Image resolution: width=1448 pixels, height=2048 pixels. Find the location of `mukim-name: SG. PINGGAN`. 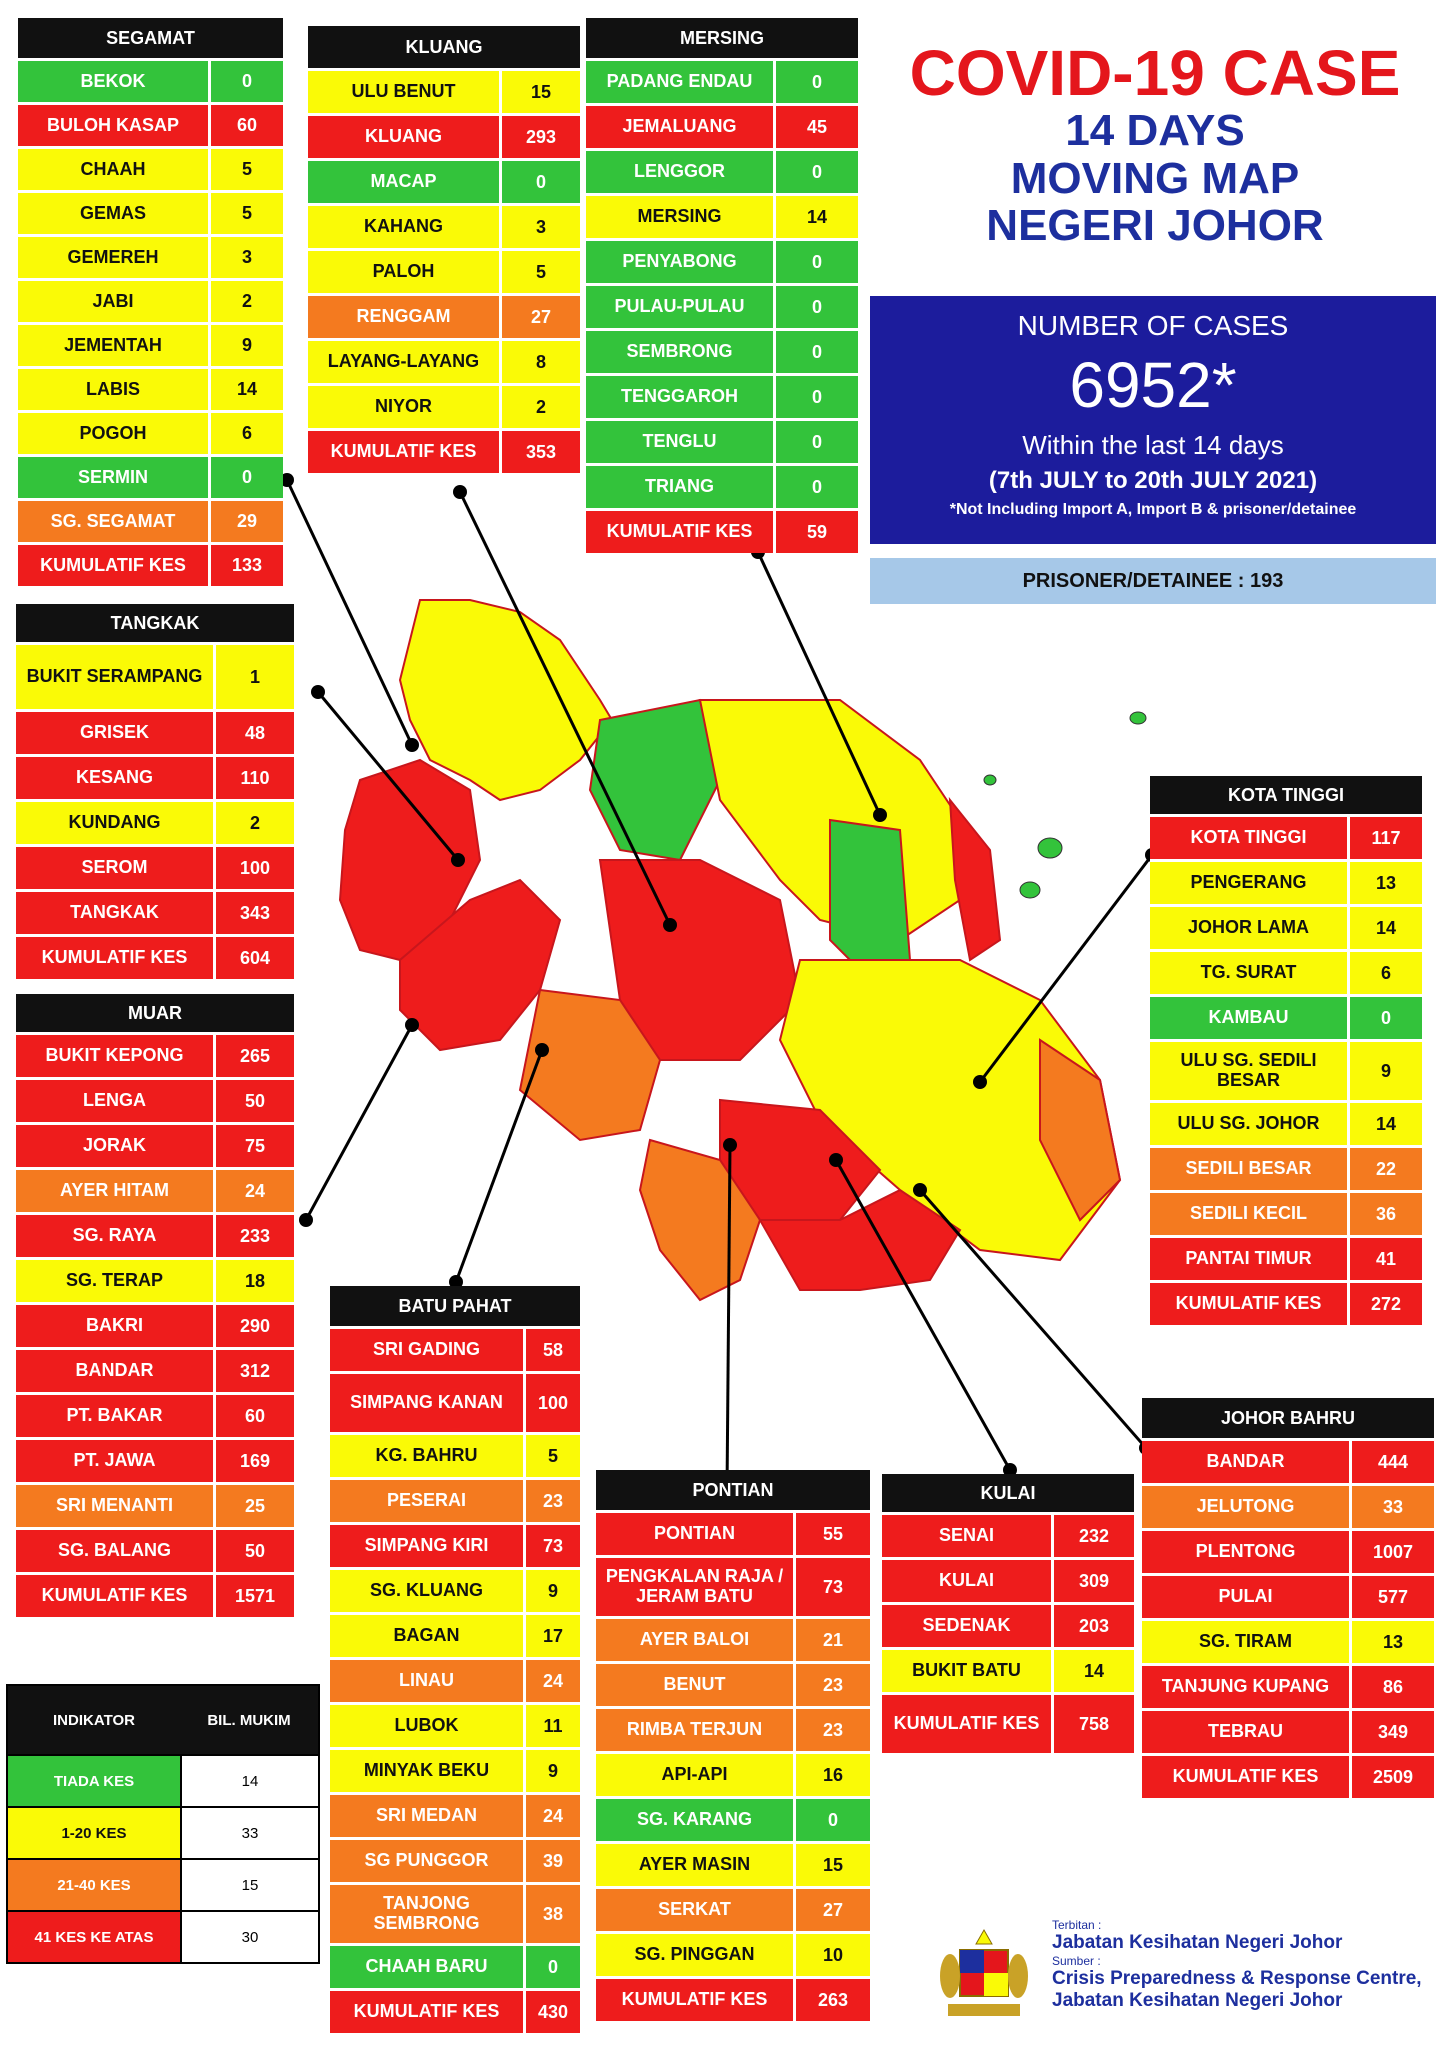

mukim-name: SG. PINGGAN is located at coordinates (694, 1954).